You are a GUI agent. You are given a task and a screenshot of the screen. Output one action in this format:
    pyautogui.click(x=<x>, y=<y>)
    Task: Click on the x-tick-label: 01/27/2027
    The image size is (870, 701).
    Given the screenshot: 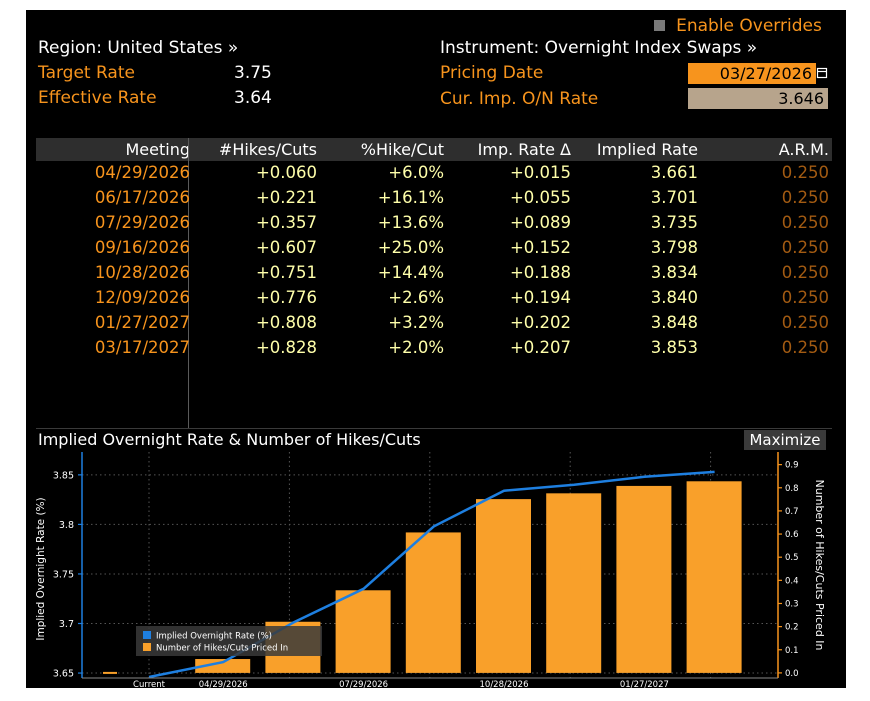 What is the action you would take?
    pyautogui.click(x=644, y=684)
    